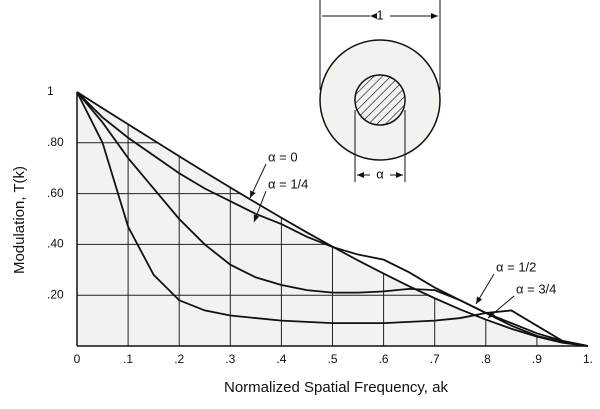  Describe the element at coordinates (19, 220) in the screenshot. I see `y-axis-title: Modulation, T(k)` at that location.